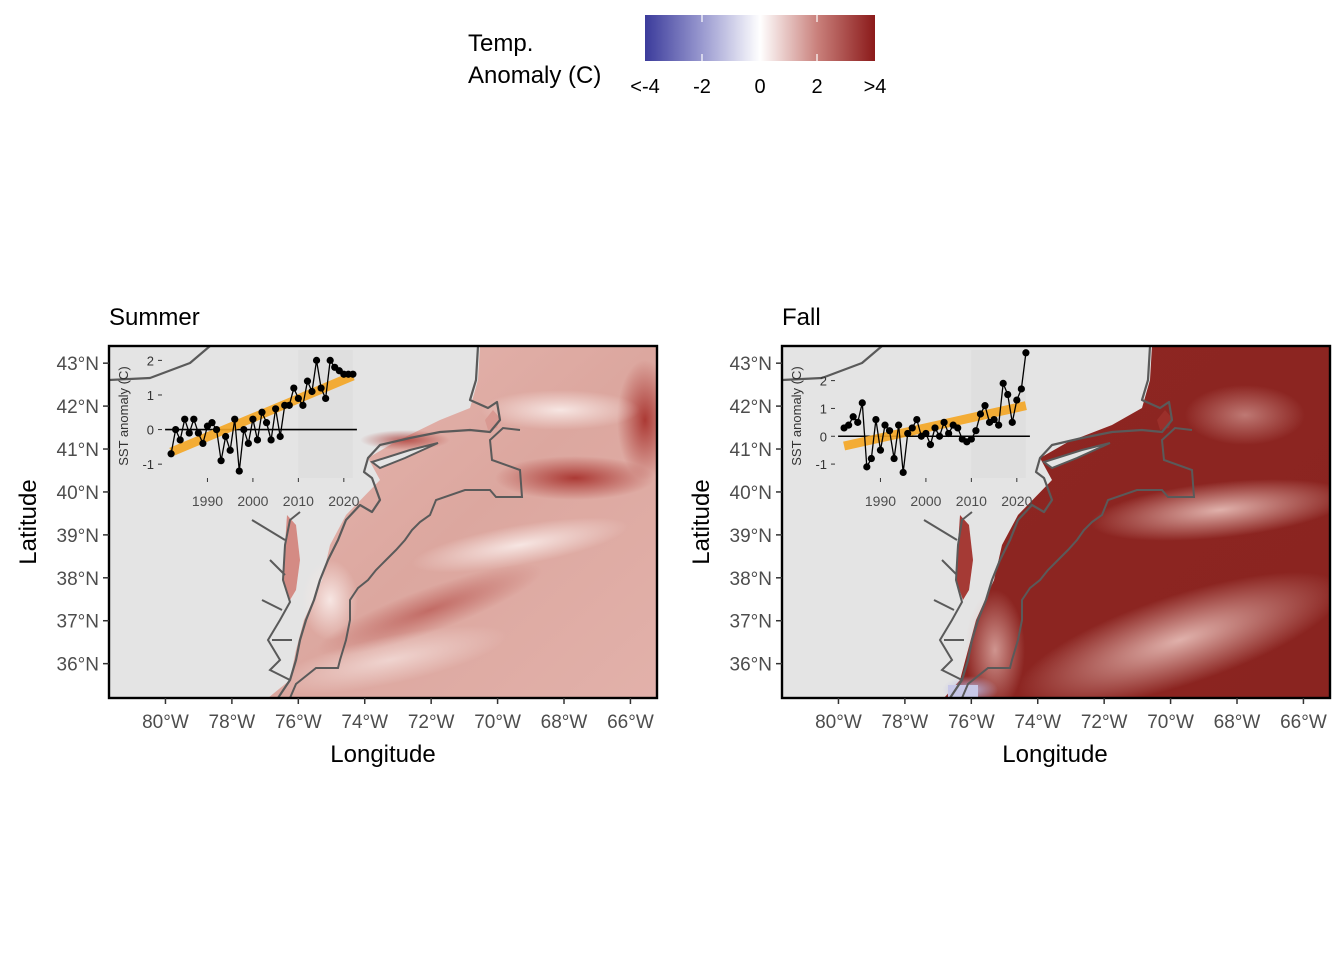 Image resolution: width=1344 pixels, height=960 pixels. What do you see at coordinates (971, 722) in the screenshot?
I see `lon-tick-label: 76°W` at bounding box center [971, 722].